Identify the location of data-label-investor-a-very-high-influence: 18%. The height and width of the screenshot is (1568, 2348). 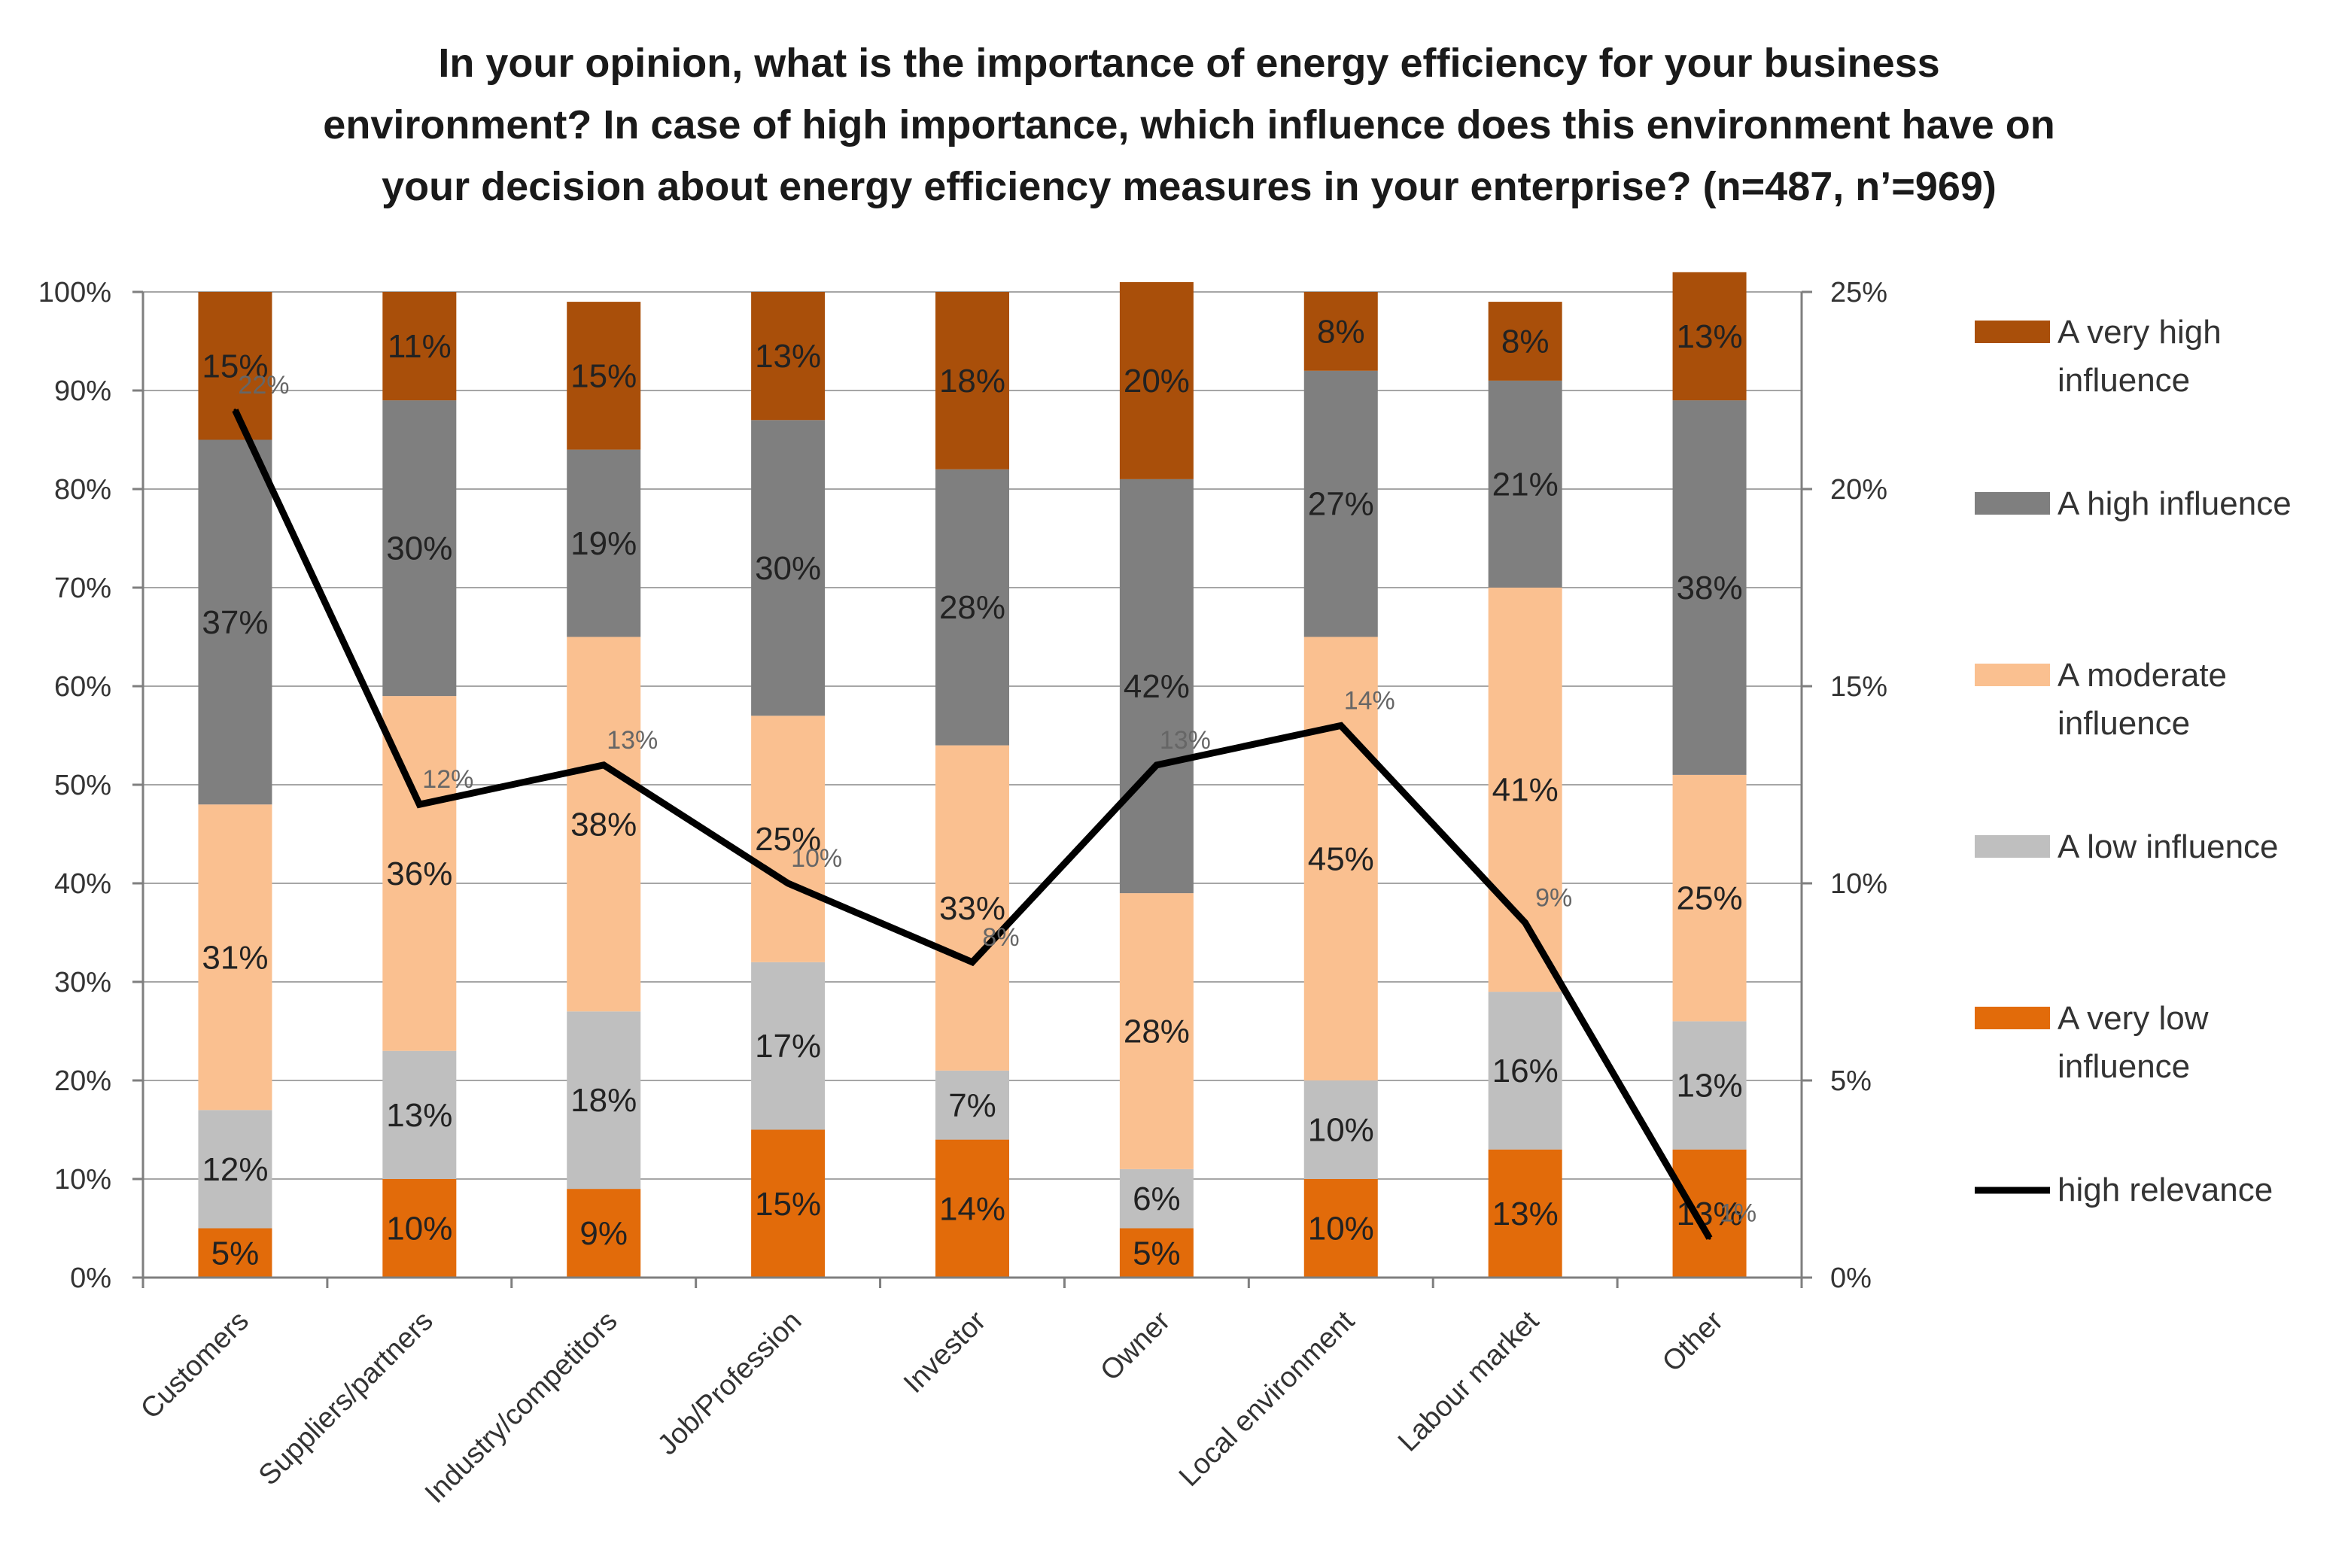
(972, 381).